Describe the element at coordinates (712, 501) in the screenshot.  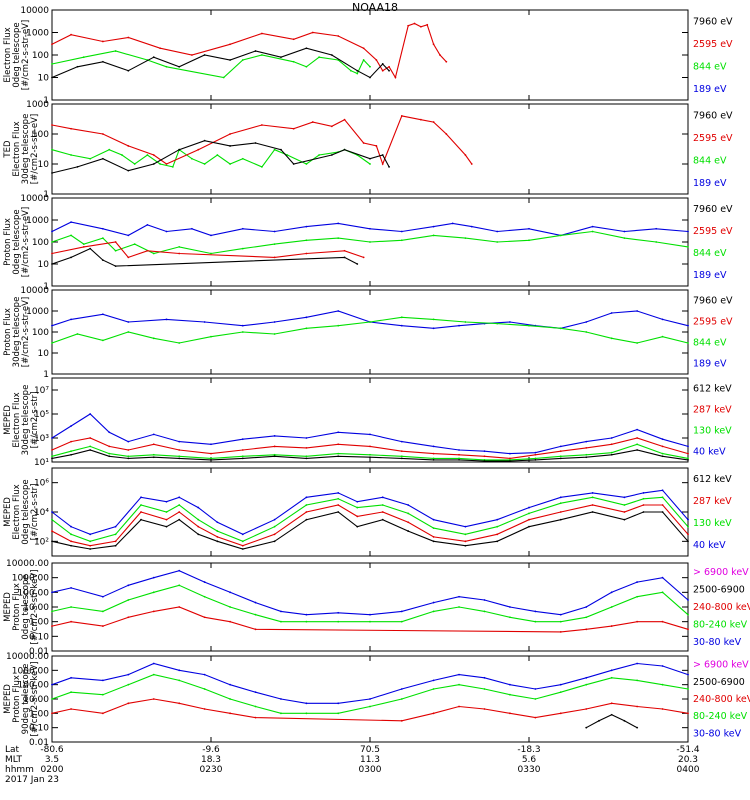
I see `legend-entry: 287 keV` at that location.